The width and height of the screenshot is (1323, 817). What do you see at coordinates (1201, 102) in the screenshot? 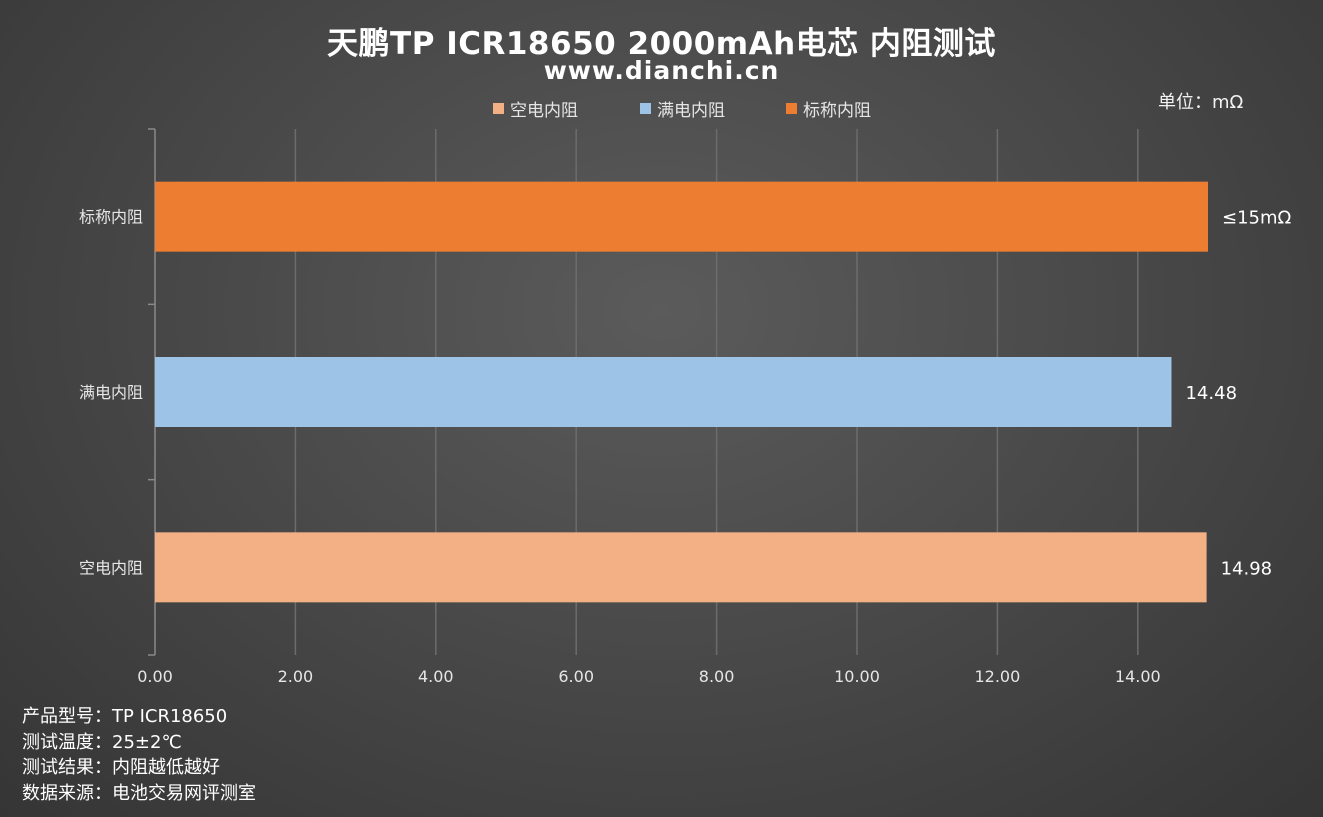
I see `unit-label: 单位：mΩ` at bounding box center [1201, 102].